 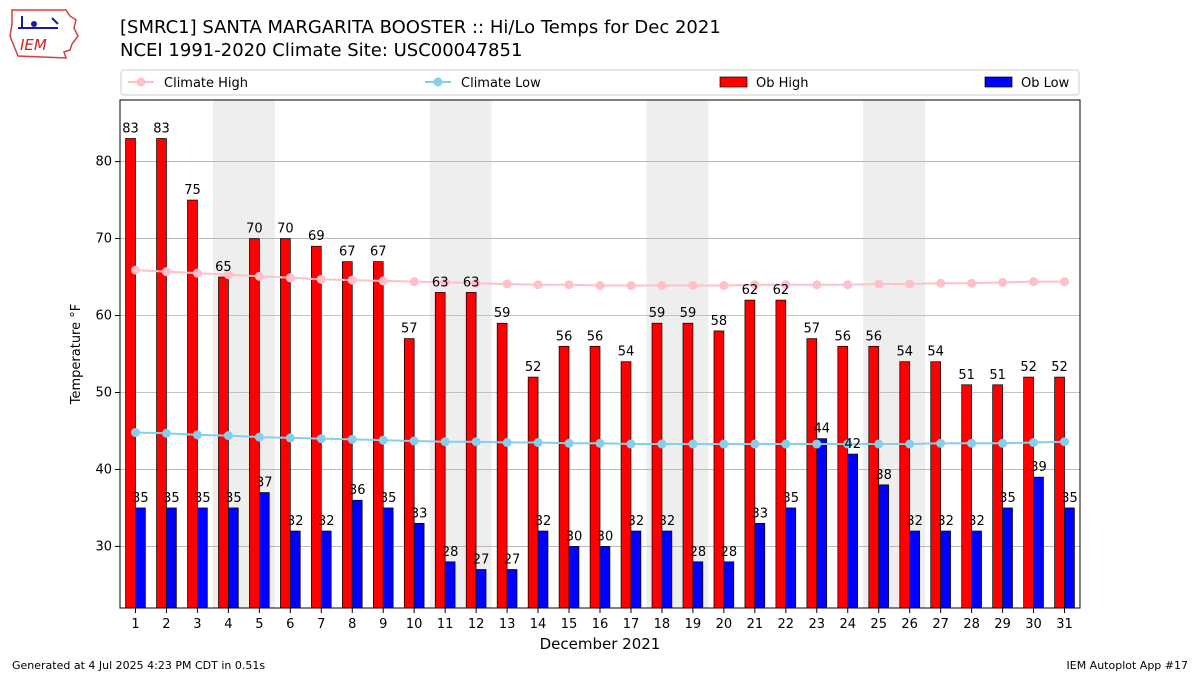 What do you see at coordinates (812, 329) in the screenshot?
I see `ob-high-label: 57` at bounding box center [812, 329].